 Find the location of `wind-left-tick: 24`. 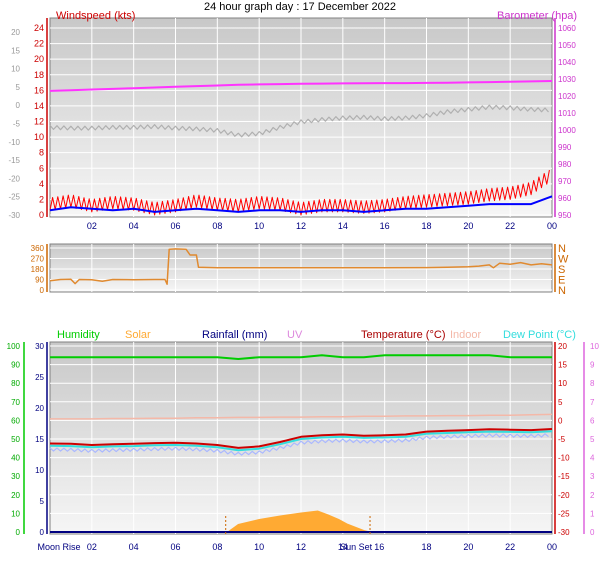

wind-left-tick: 24 is located at coordinates (39, 28).